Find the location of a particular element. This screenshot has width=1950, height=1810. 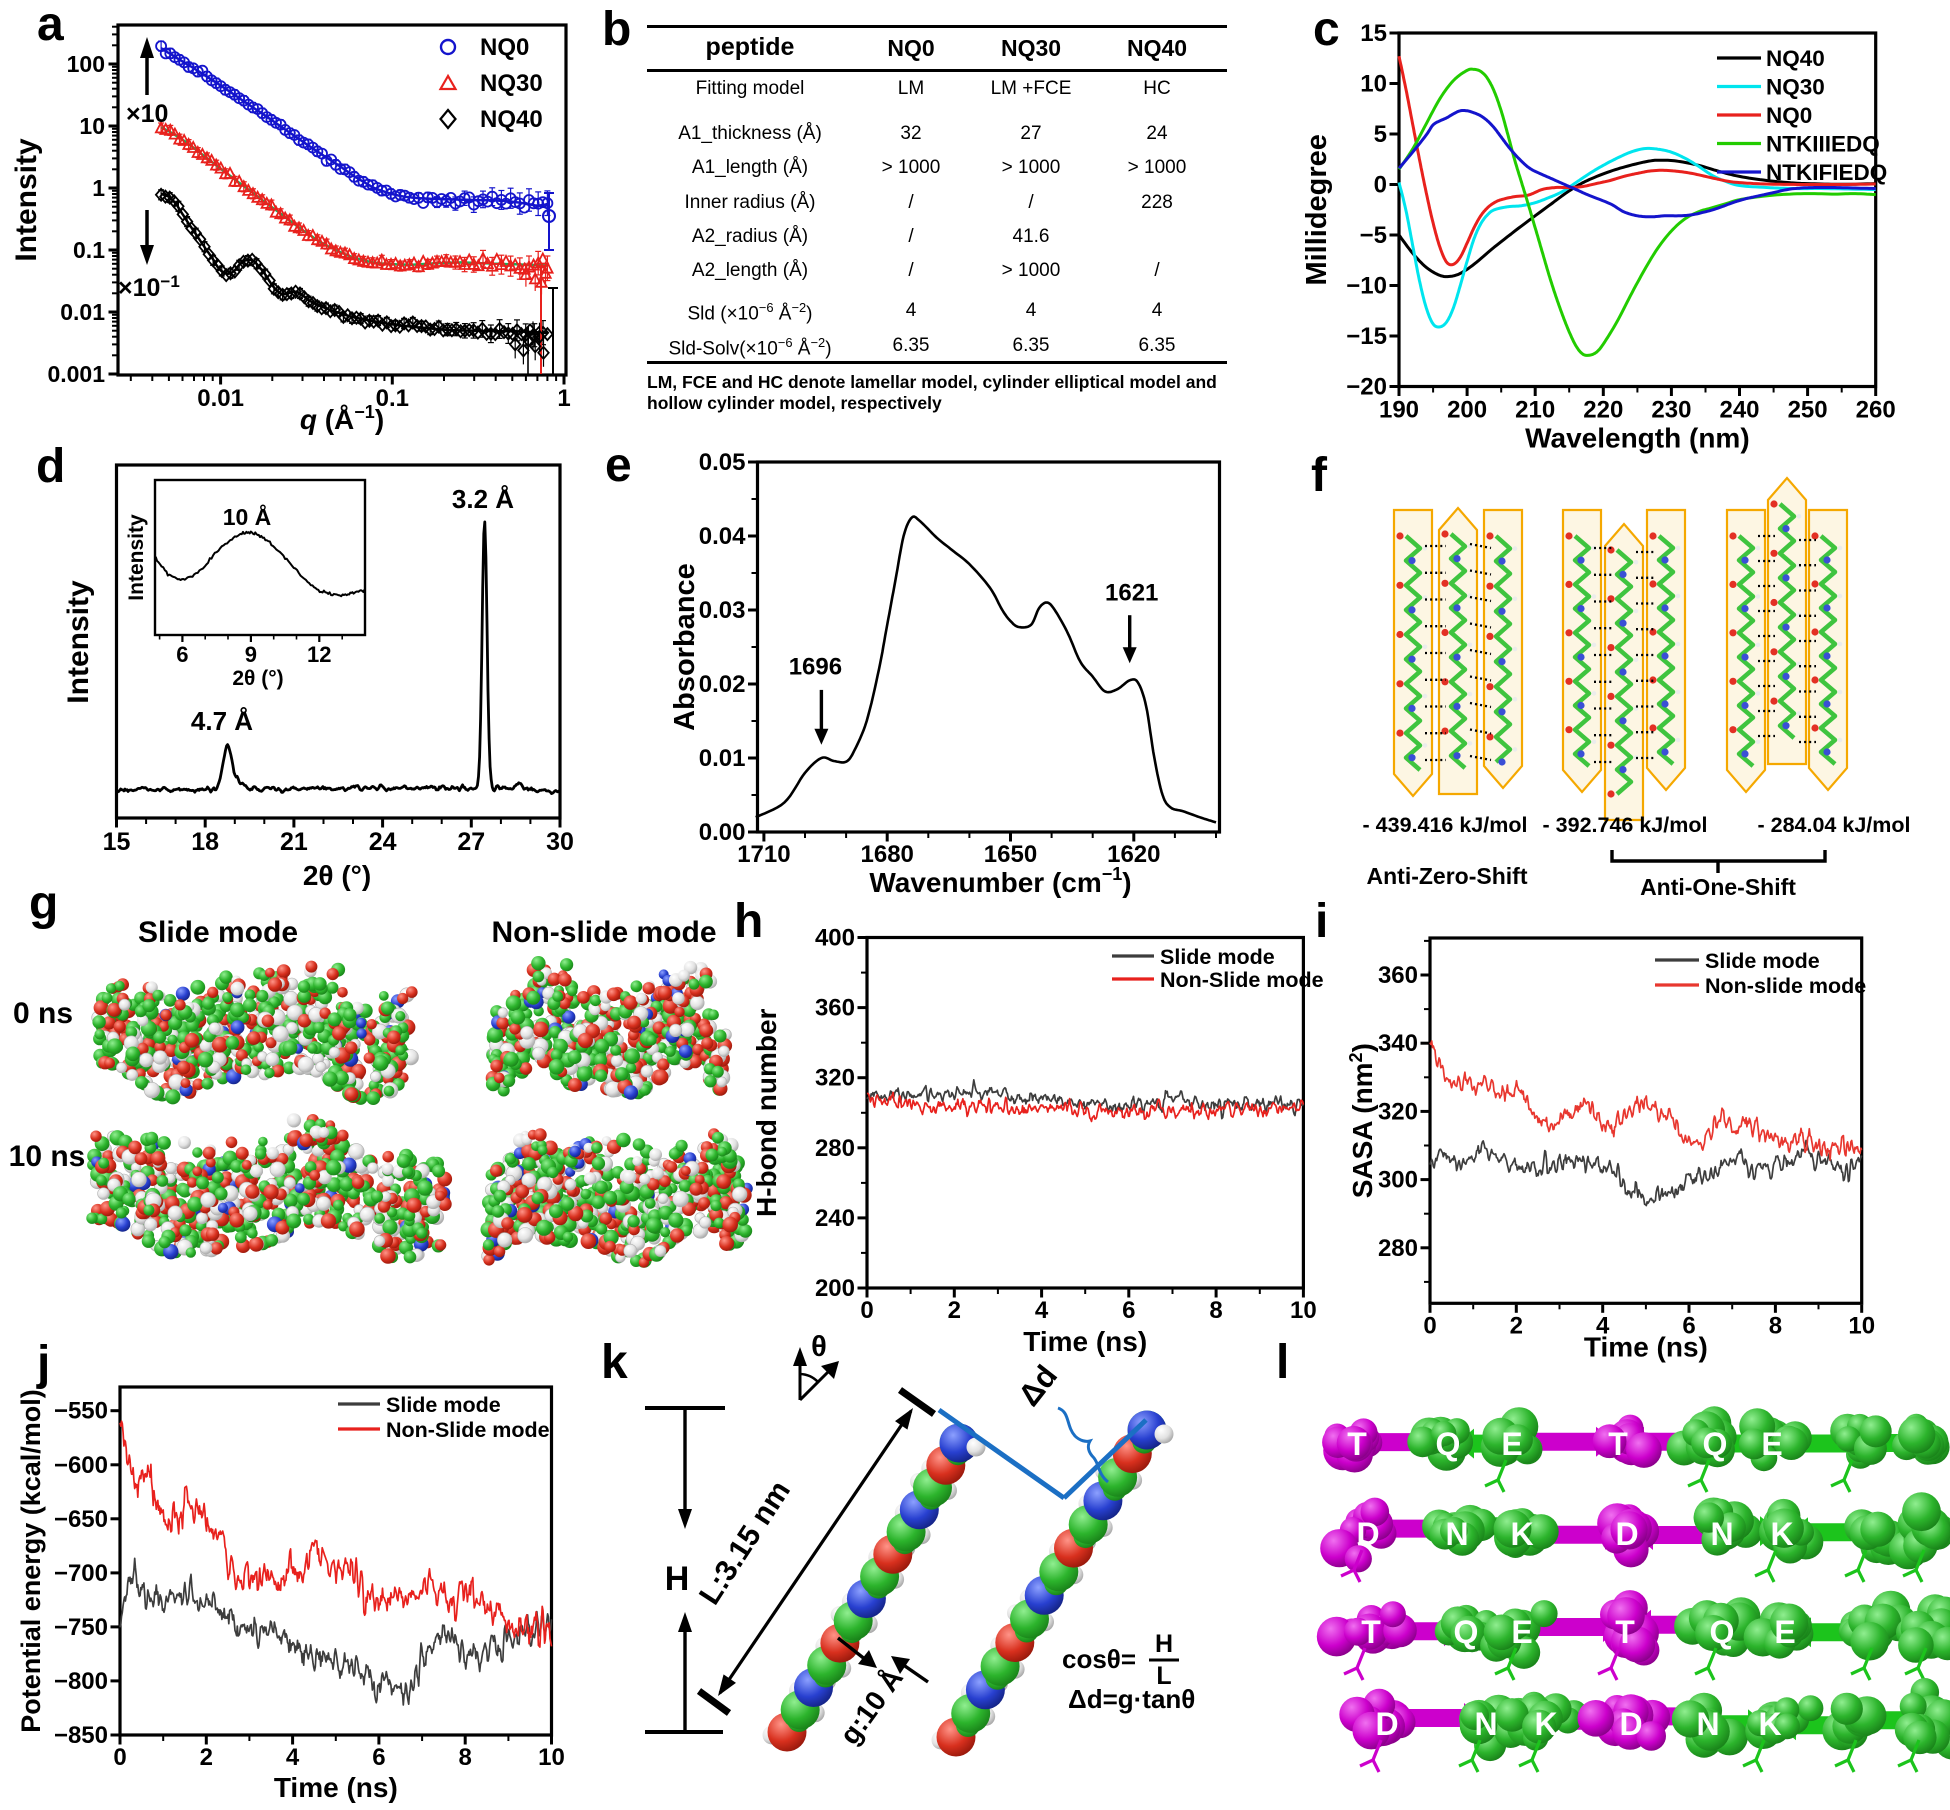

svg-text: 0.04 is located at coordinates (722, 536).